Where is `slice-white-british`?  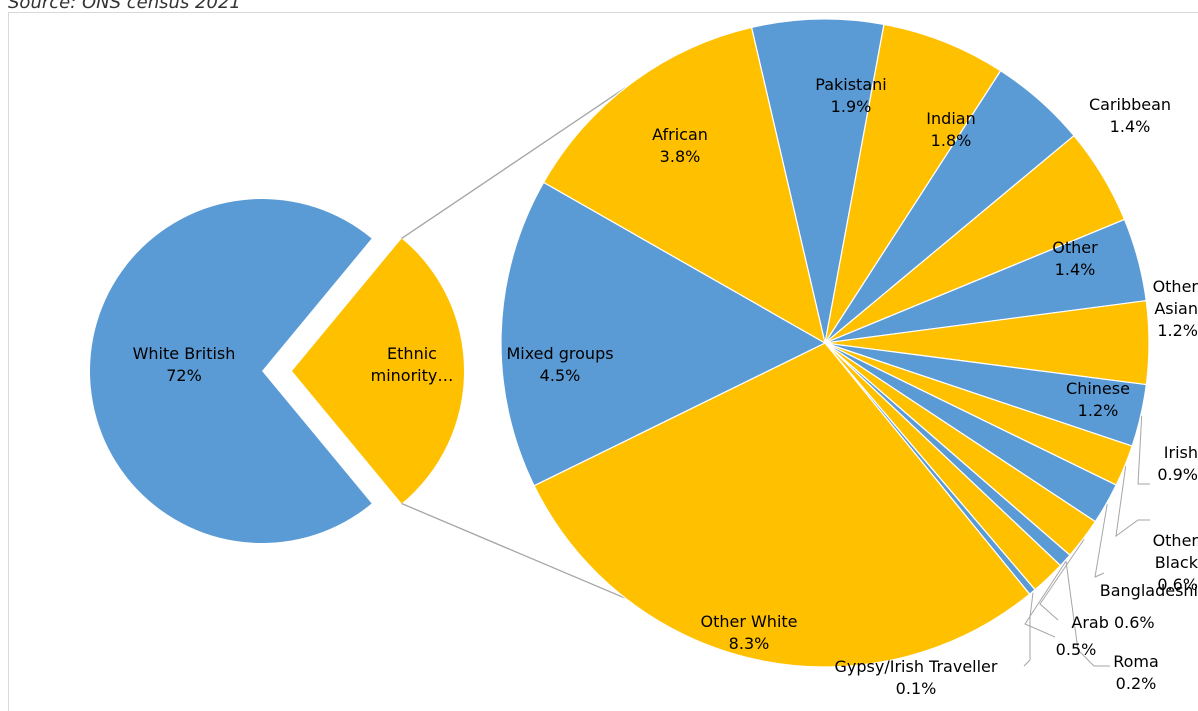 slice-white-british is located at coordinates (231, 370).